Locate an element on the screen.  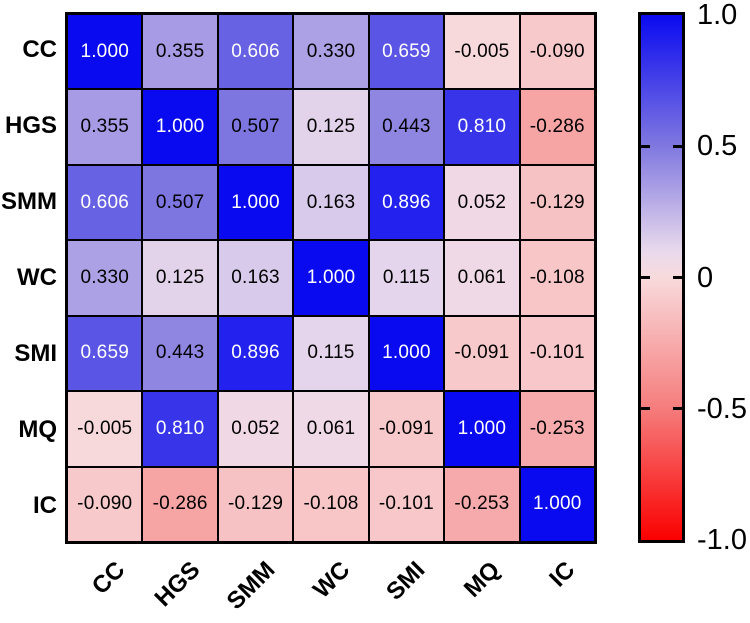
x-axis-label: MQ is located at coordinates (482, 579).